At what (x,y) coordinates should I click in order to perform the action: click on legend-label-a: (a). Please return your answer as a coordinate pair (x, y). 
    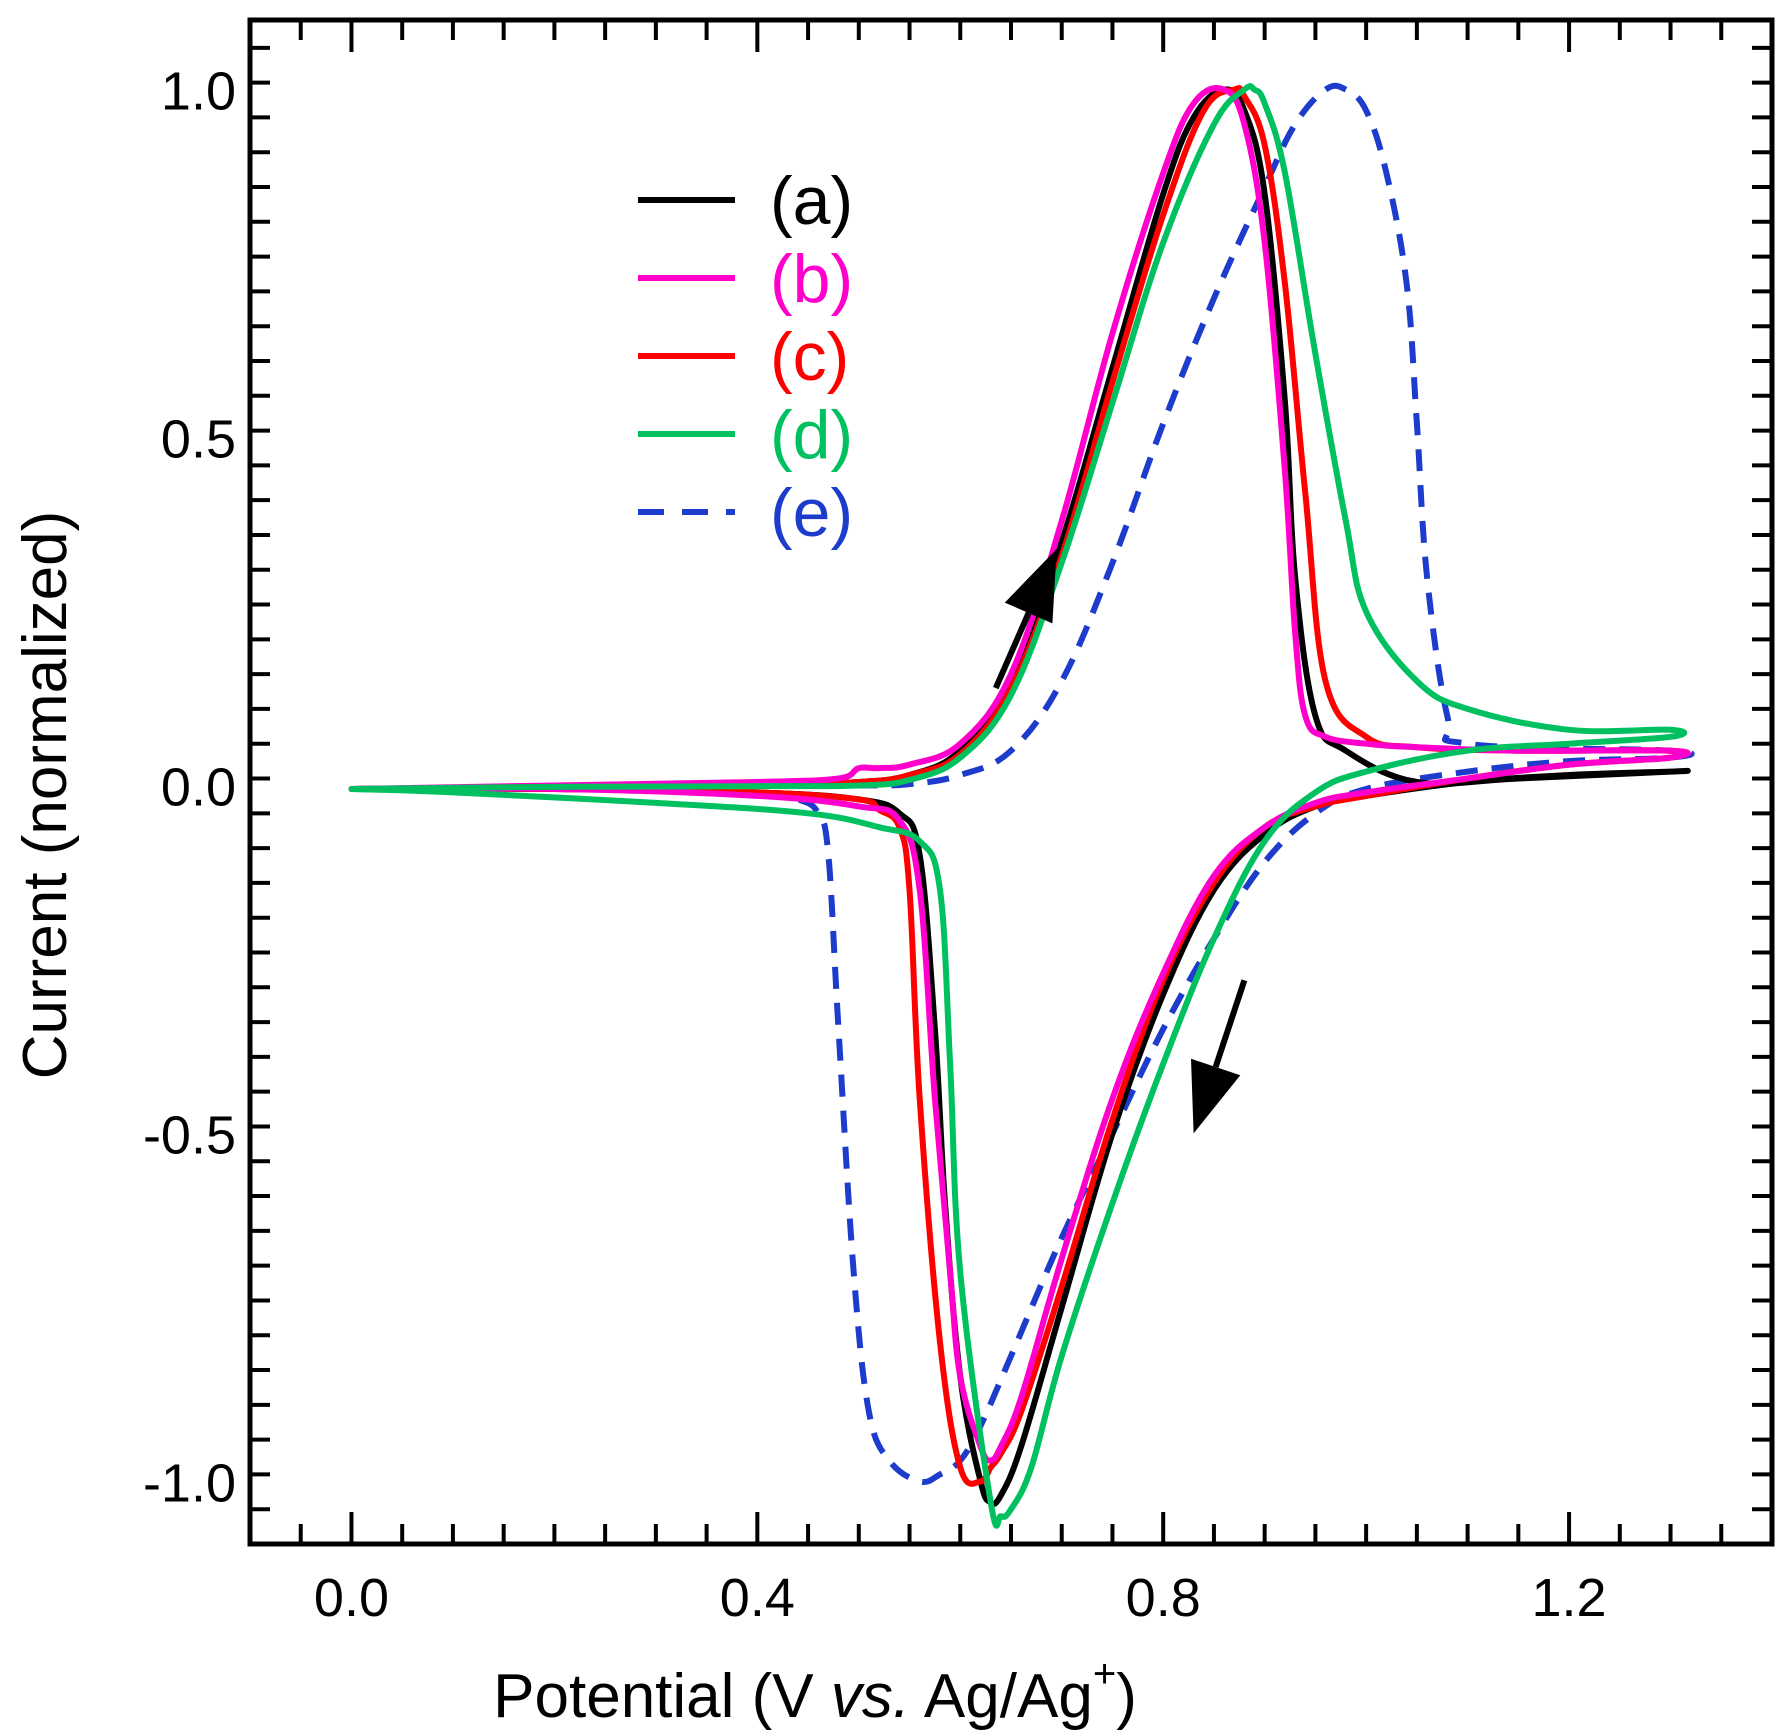
    Looking at the image, I should click on (811, 201).